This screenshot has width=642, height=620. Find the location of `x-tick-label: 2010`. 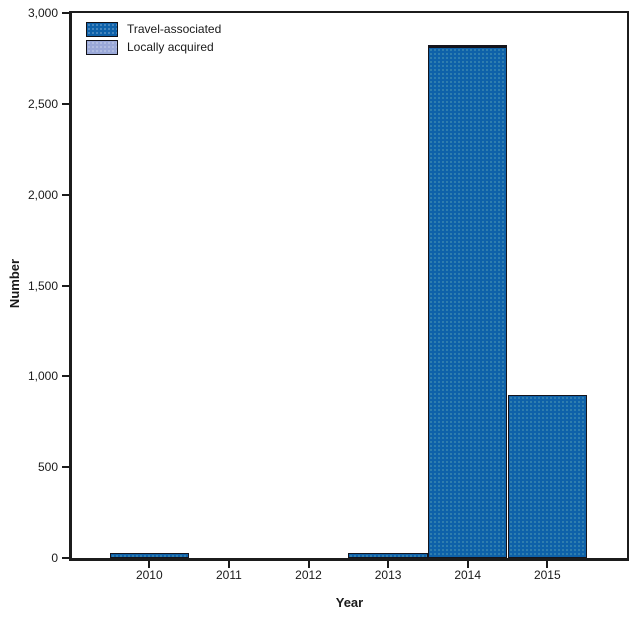

x-tick-label: 2010 is located at coordinates (149, 575).